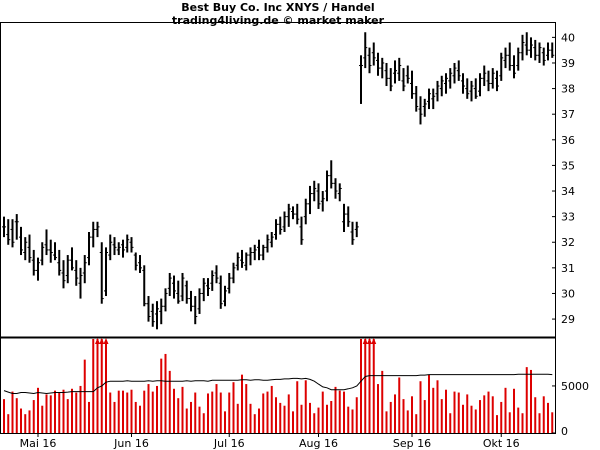  Describe the element at coordinates (318, 443) in the screenshot. I see `x-tick-label: Aug 16` at that location.